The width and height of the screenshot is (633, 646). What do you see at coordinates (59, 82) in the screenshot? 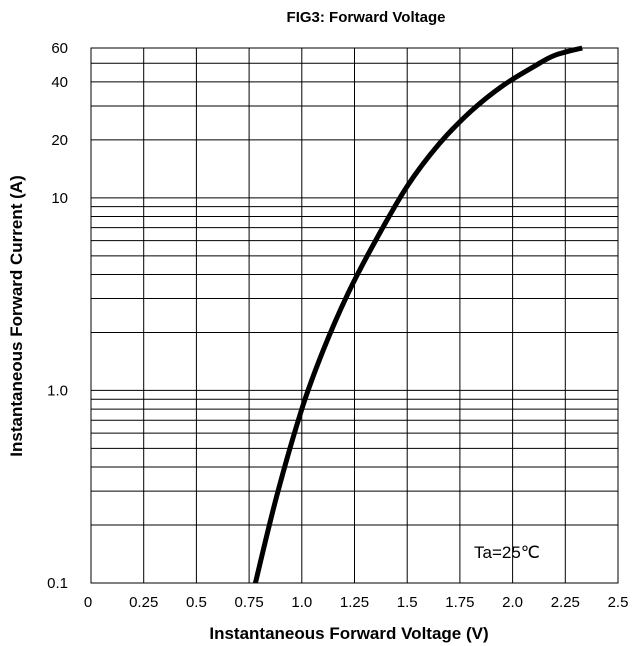
I see `y-tick-label: 40` at bounding box center [59, 82].